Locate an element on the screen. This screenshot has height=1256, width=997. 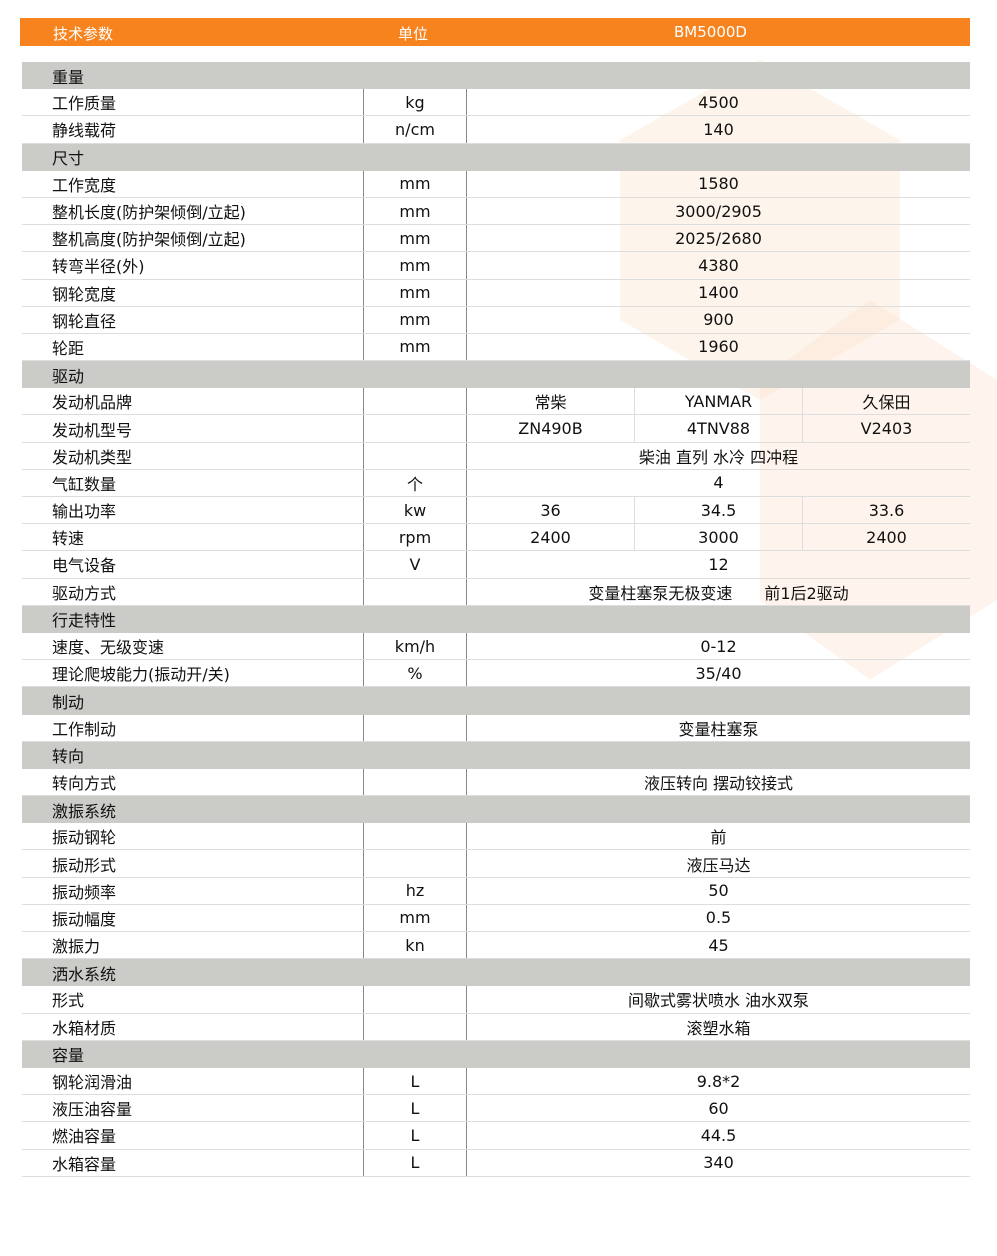
param-value: 50 is located at coordinates (718, 890).